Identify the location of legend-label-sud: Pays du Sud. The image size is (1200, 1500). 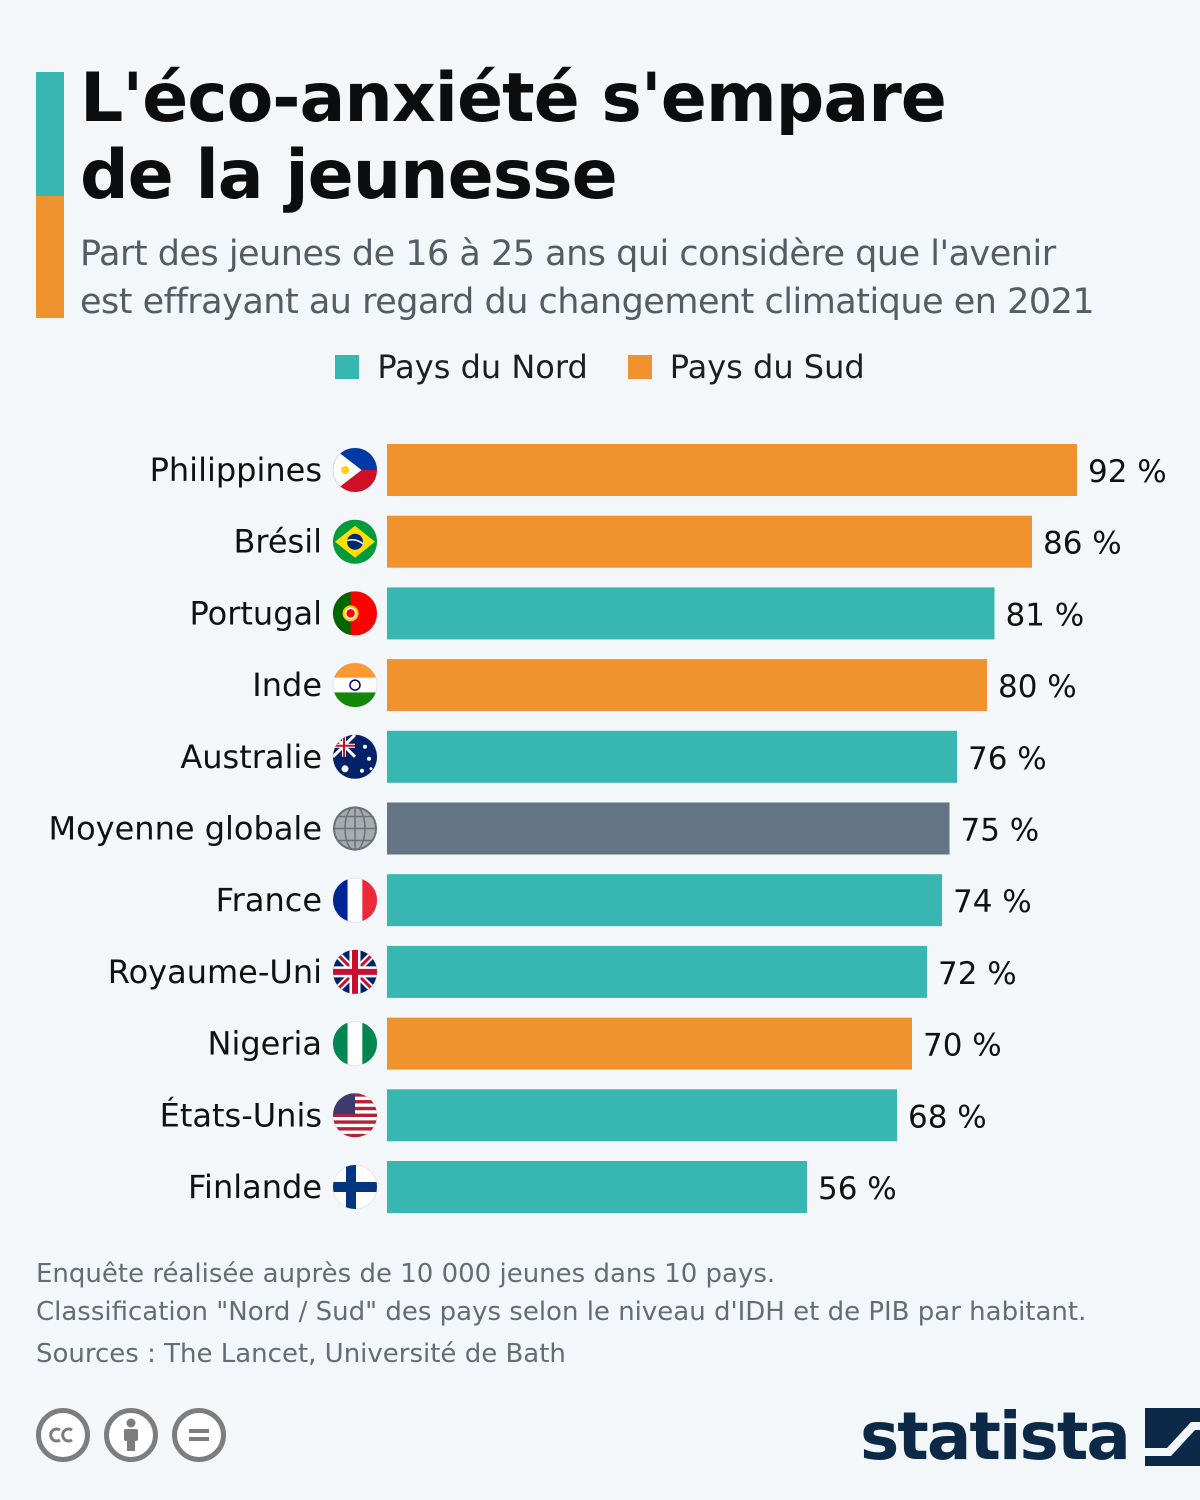
(767, 367).